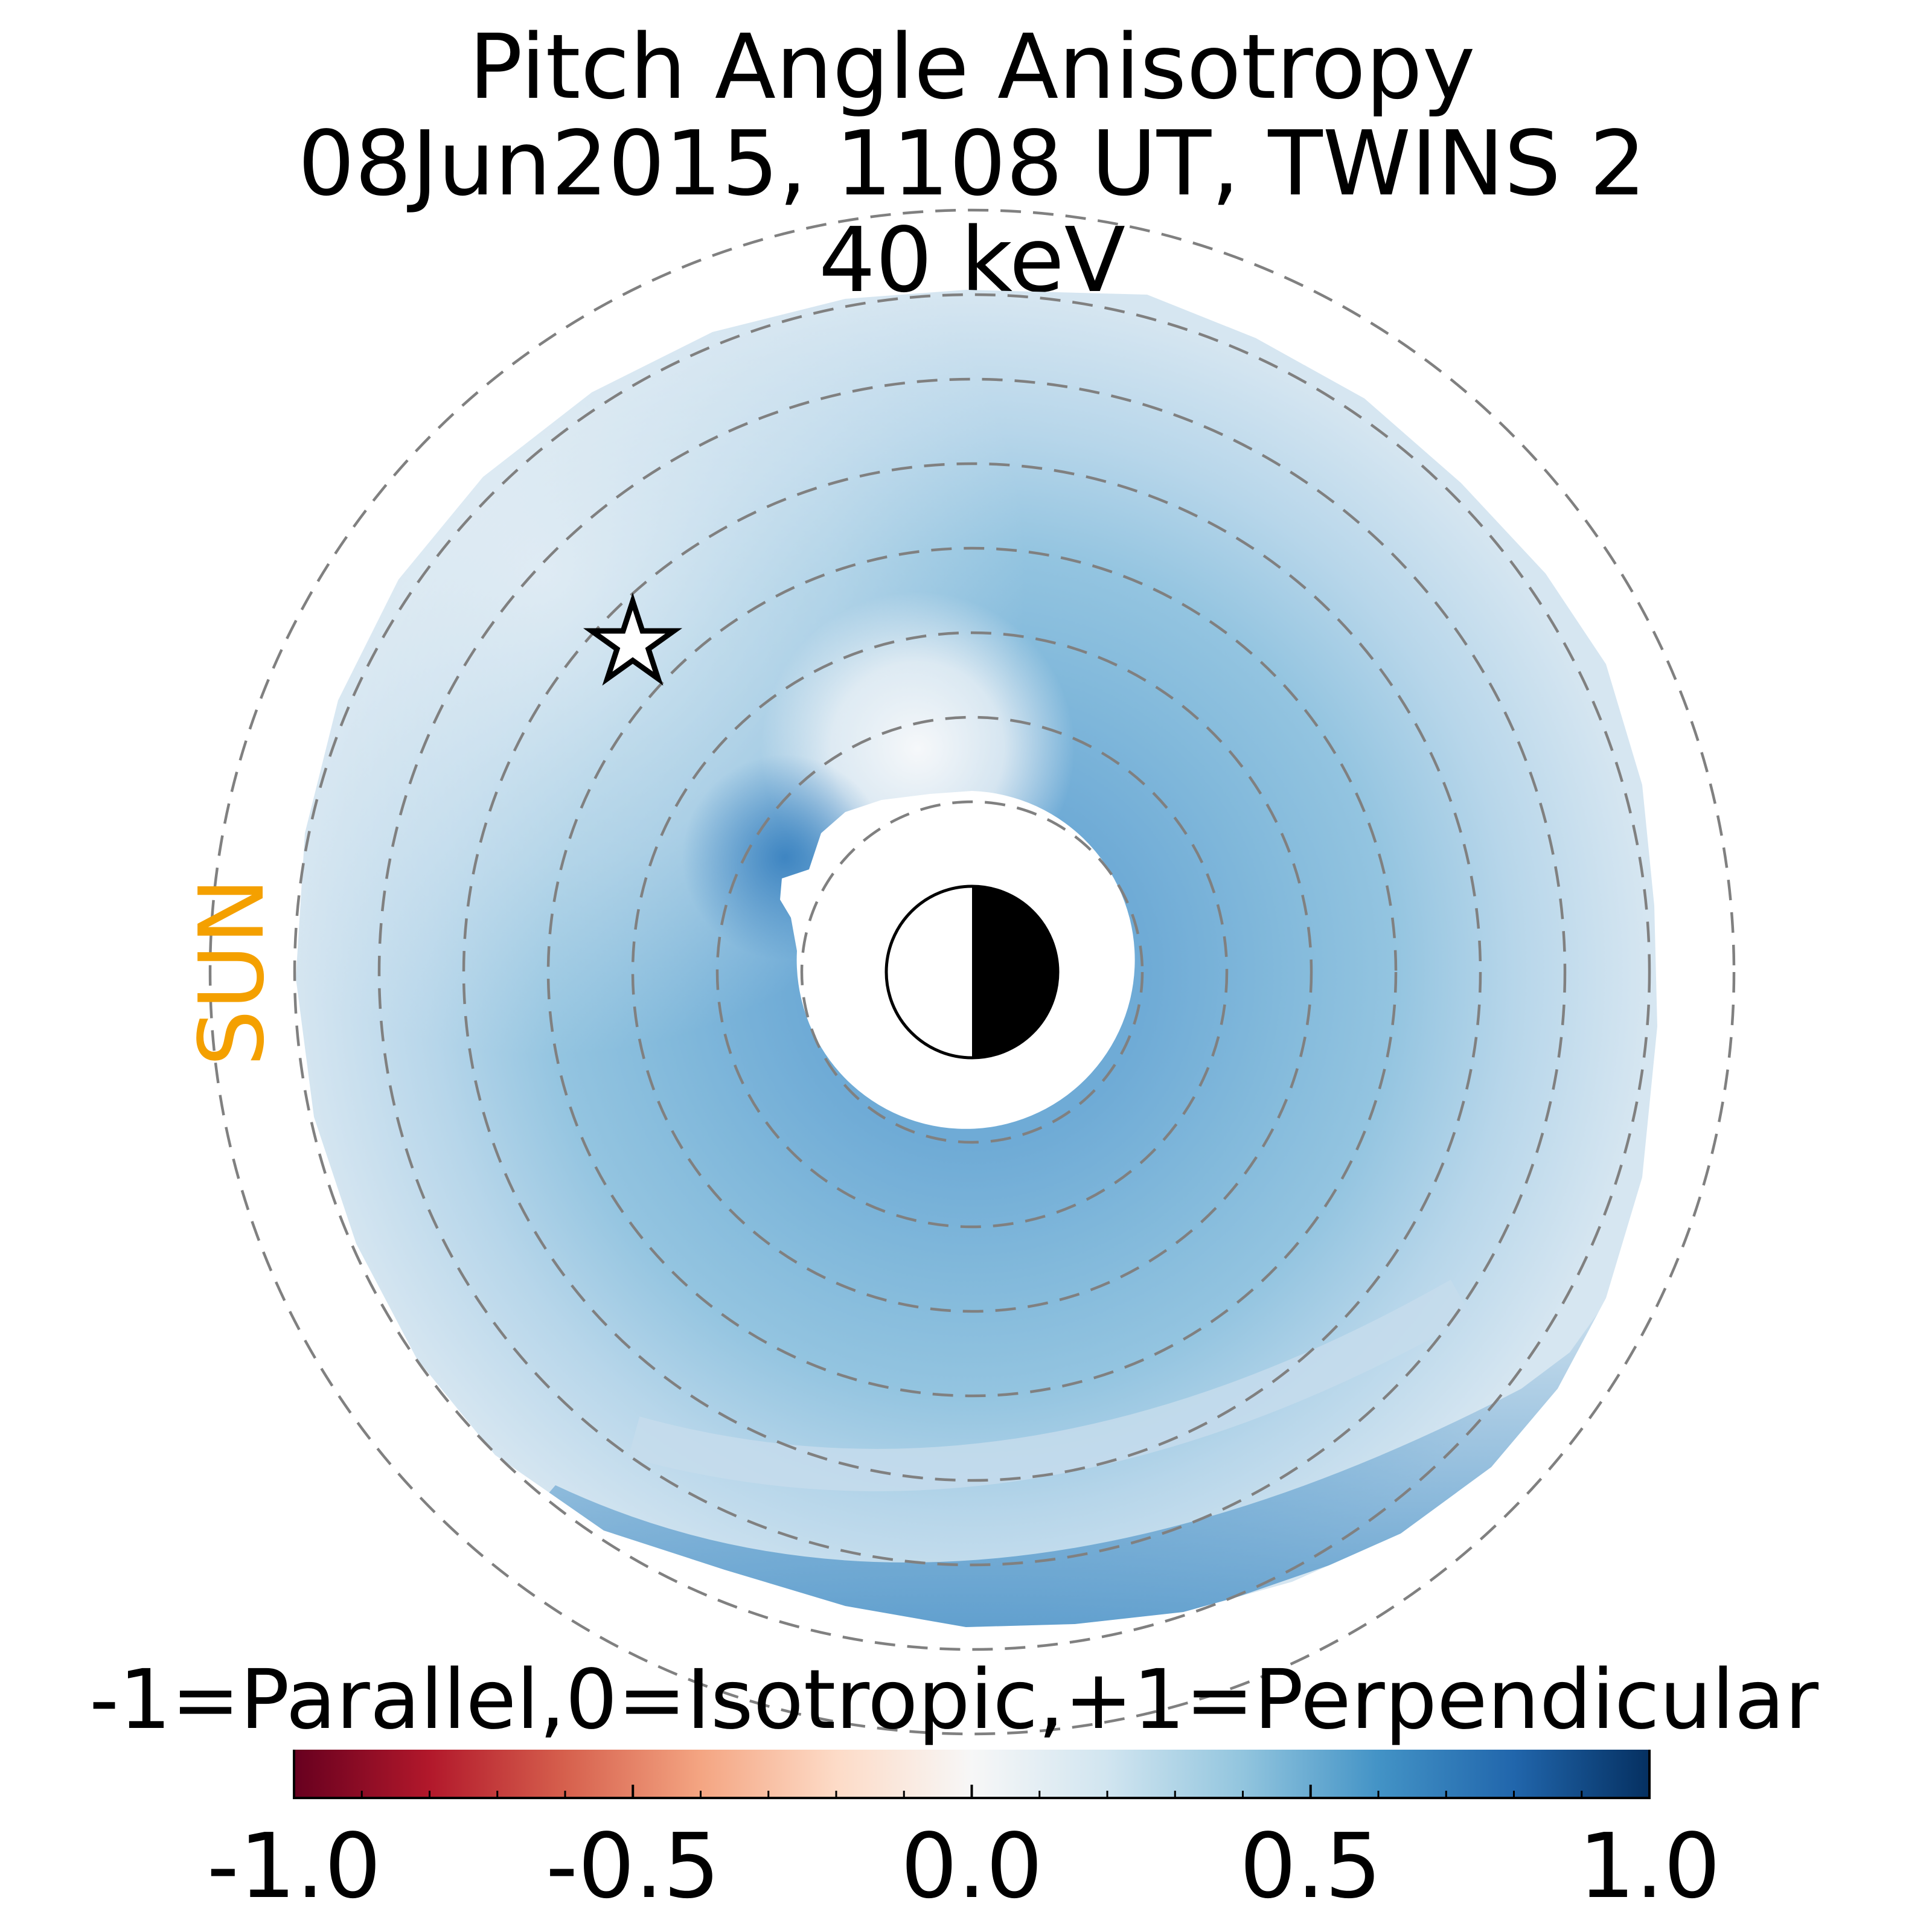 Image resolution: width=1932 pixels, height=1932 pixels. I want to click on colorbar-tick-label: 0.5, so click(1310, 1866).